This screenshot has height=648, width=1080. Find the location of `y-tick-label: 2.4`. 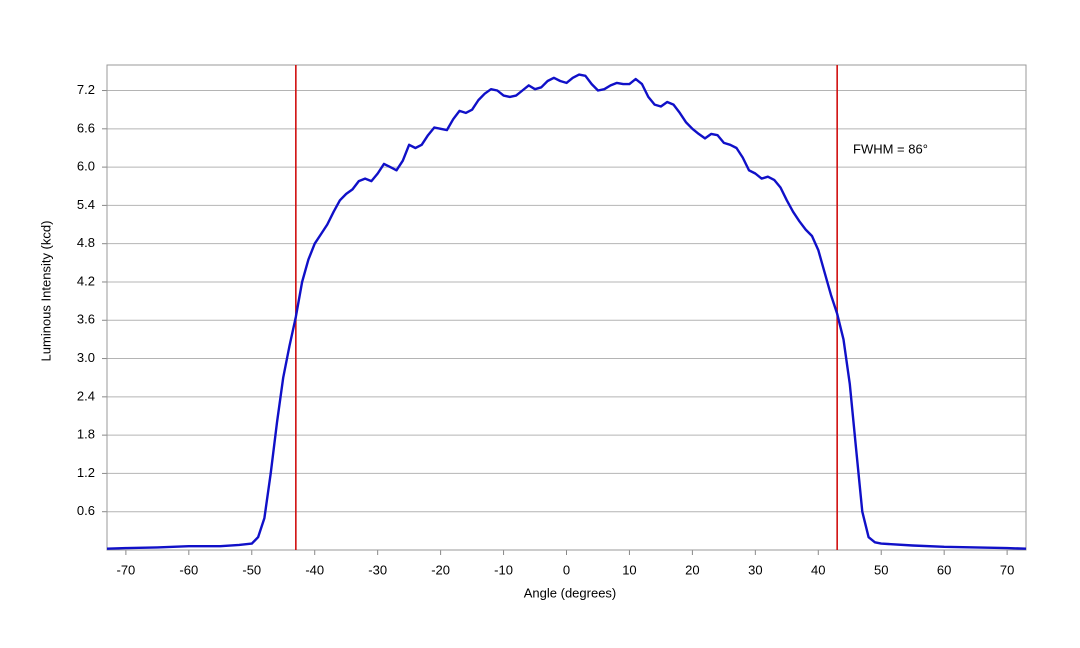

y-tick-label: 2.4 is located at coordinates (86, 395).